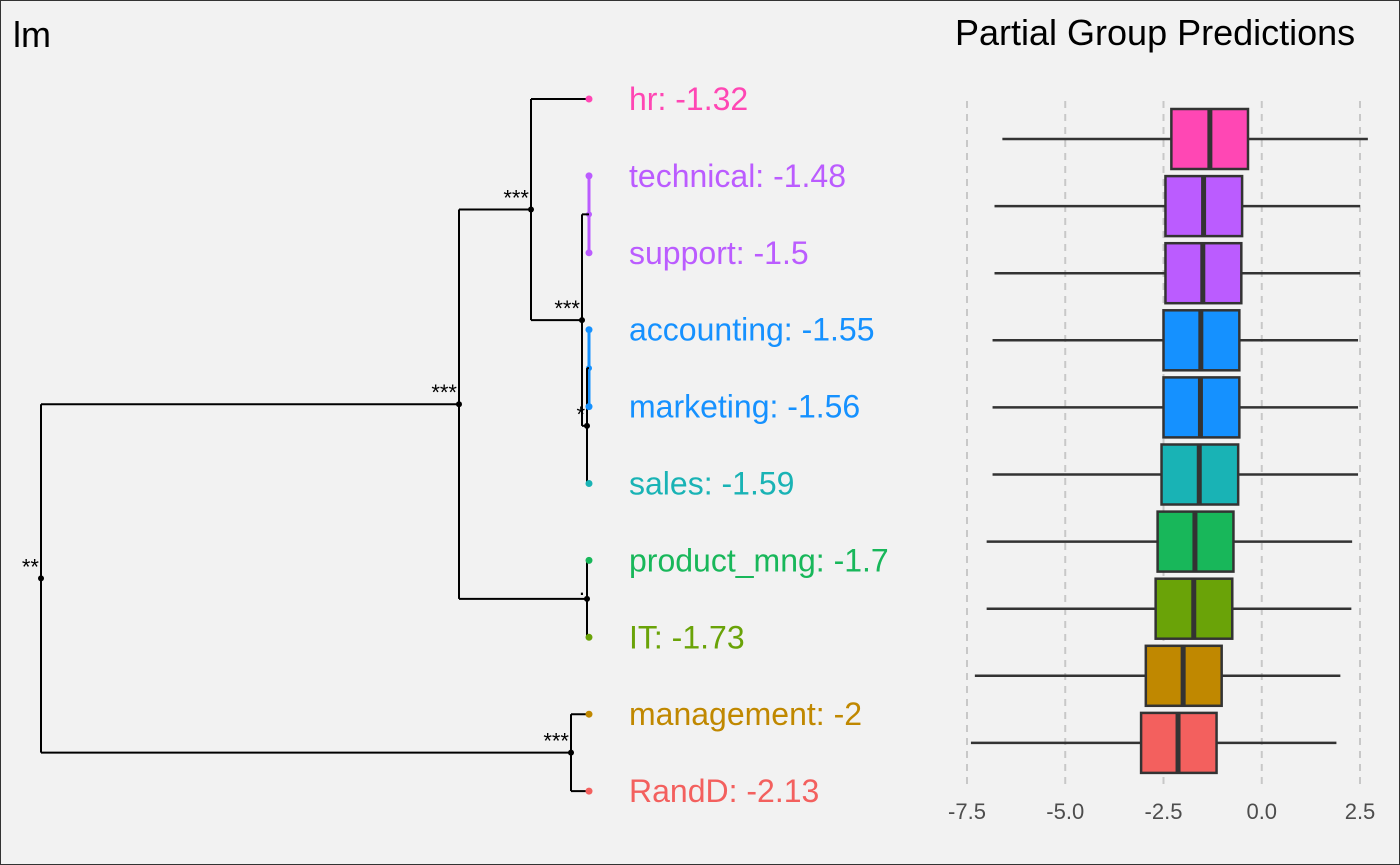 The width and height of the screenshot is (1400, 865). Describe the element at coordinates (1175, 340) in the screenshot. I see `box-accounting` at that location.